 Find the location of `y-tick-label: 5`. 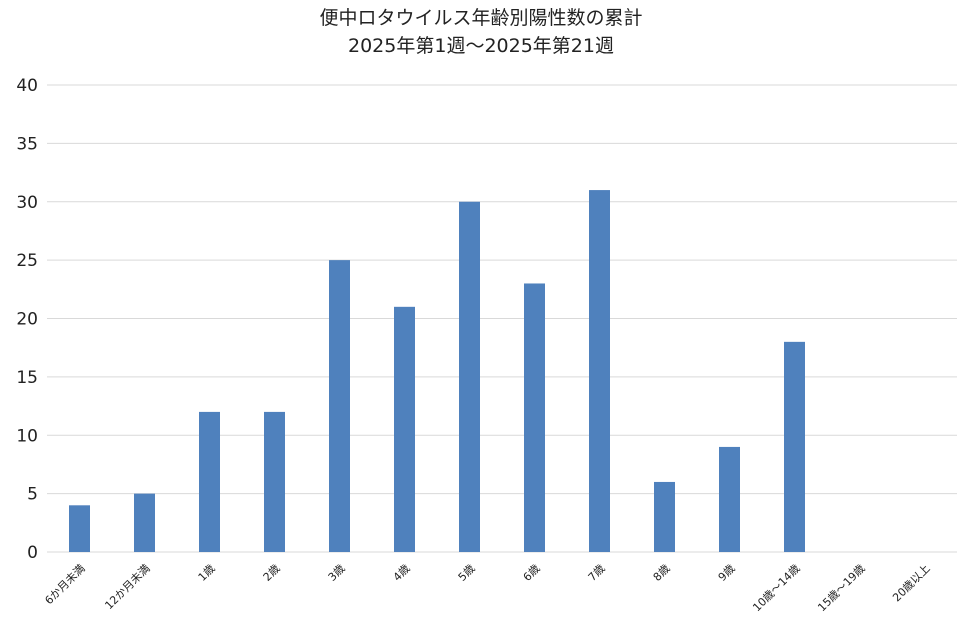

y-tick-label: 5 is located at coordinates (32, 495).